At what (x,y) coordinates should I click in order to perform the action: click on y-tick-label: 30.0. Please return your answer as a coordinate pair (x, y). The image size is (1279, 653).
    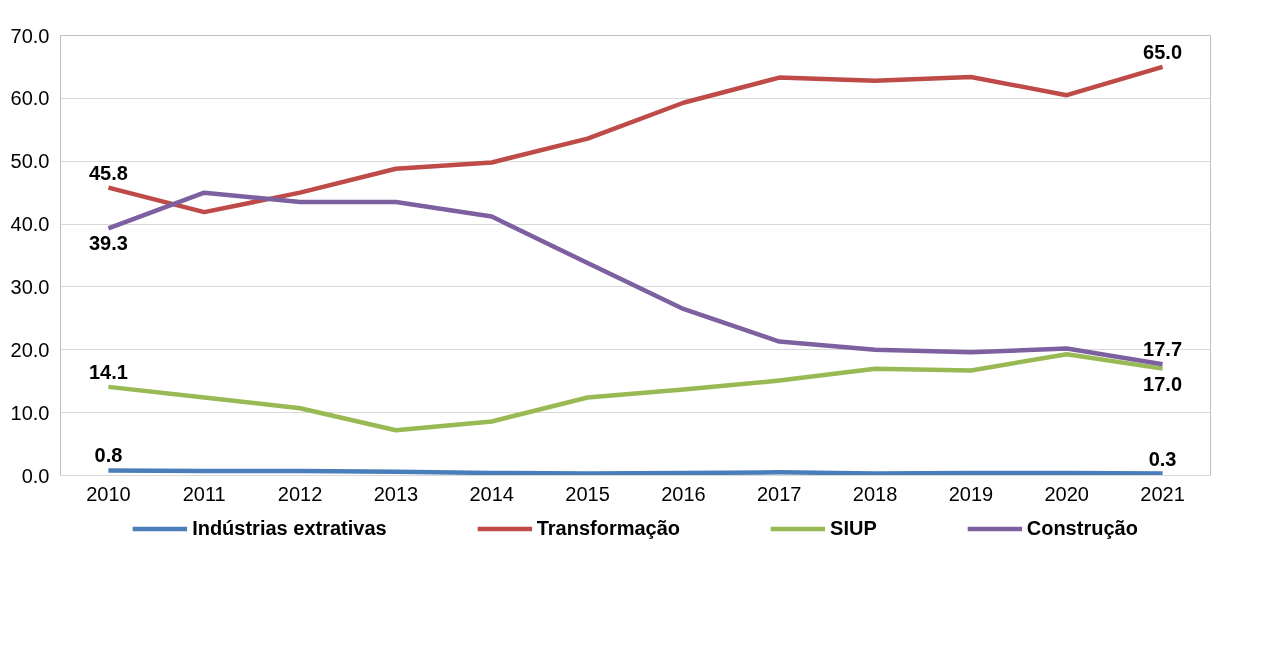
    Looking at the image, I should click on (30, 286).